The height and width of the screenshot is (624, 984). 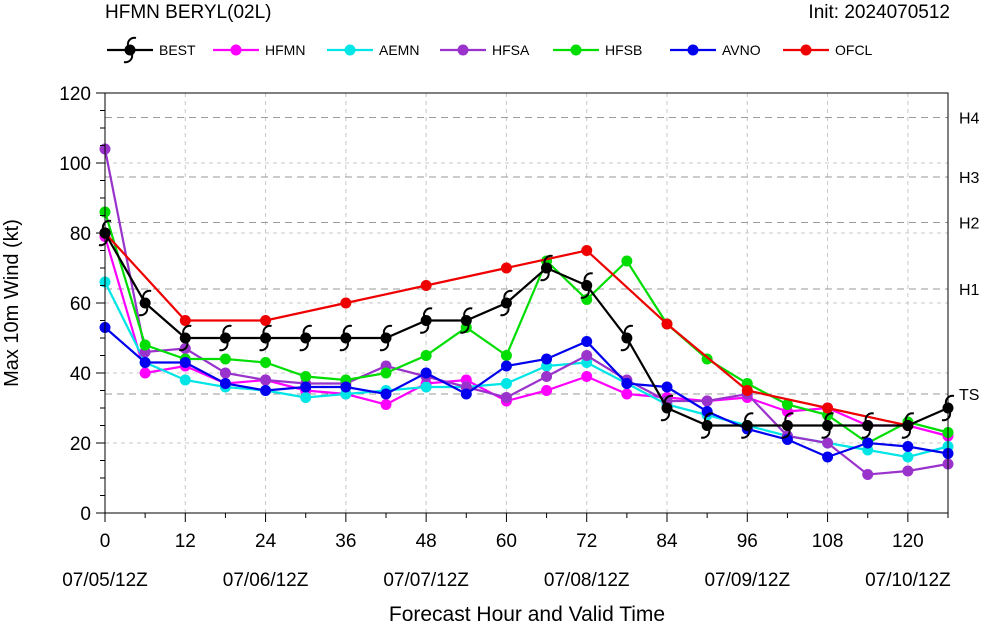 What do you see at coordinates (854, 50) in the screenshot?
I see `legend-label-ofcl: OFCL` at bounding box center [854, 50].